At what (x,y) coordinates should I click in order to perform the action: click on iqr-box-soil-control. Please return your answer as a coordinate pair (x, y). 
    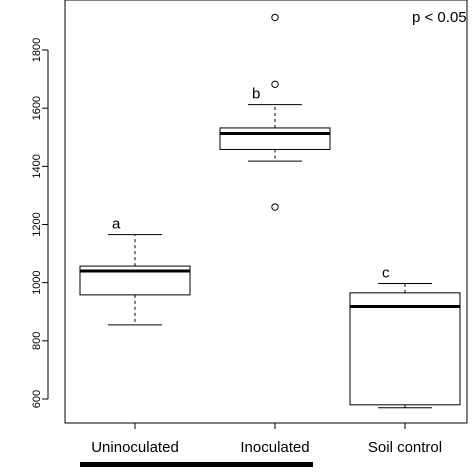
    Looking at the image, I should click on (405, 349).